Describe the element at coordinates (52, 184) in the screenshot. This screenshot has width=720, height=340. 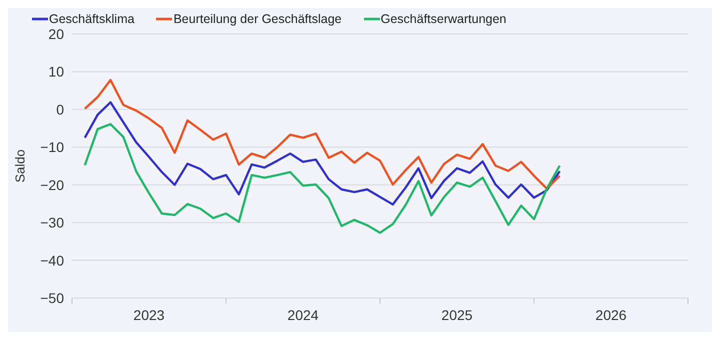
I see `y-tick-label: −20` at that location.